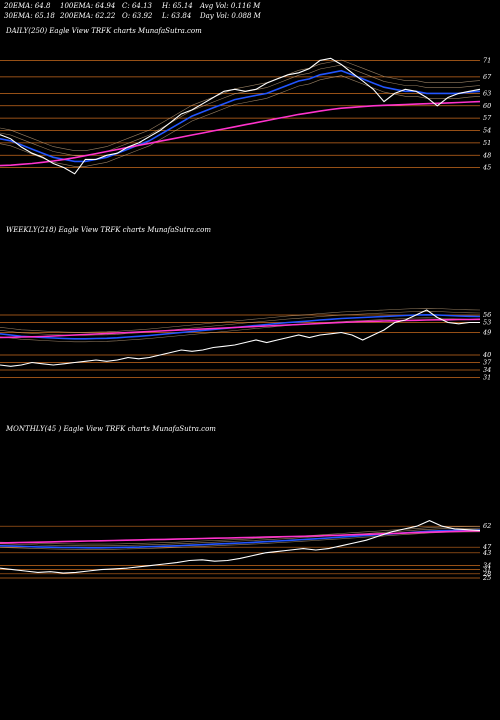 This screenshot has width=500, height=720. What do you see at coordinates (29, 16) in the screenshot?
I see `hdr-30ema: 30EMA: 65.18` at bounding box center [29, 16].